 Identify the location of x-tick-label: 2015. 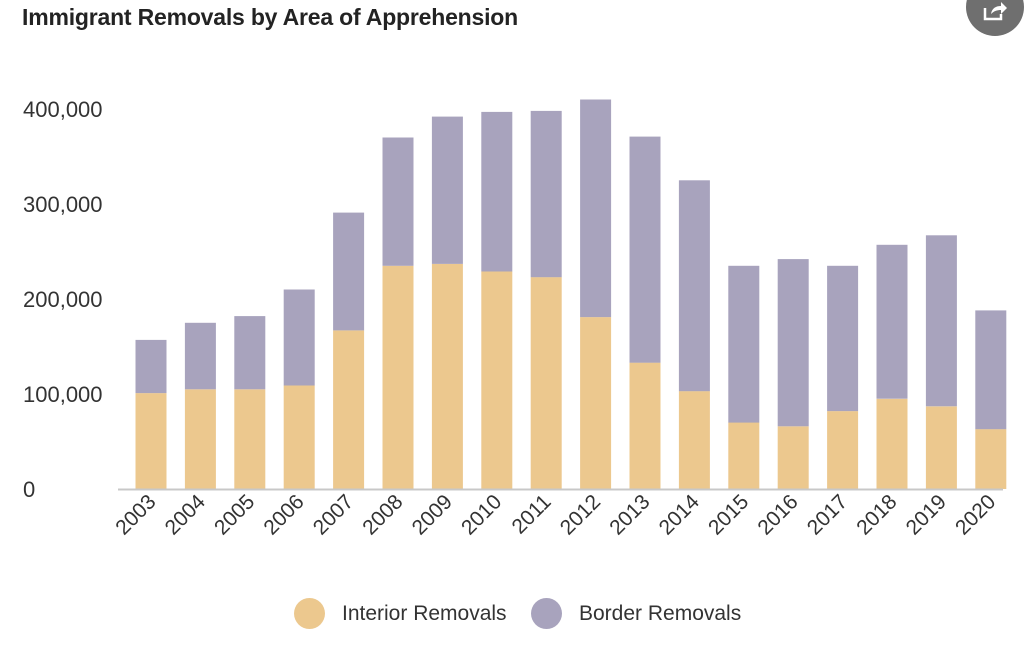
(728, 514).